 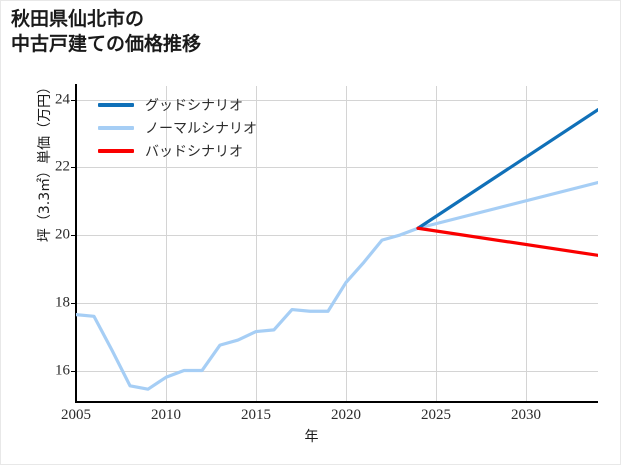 I want to click on legend-item: バッドシナリオ, so click(x=177, y=150).